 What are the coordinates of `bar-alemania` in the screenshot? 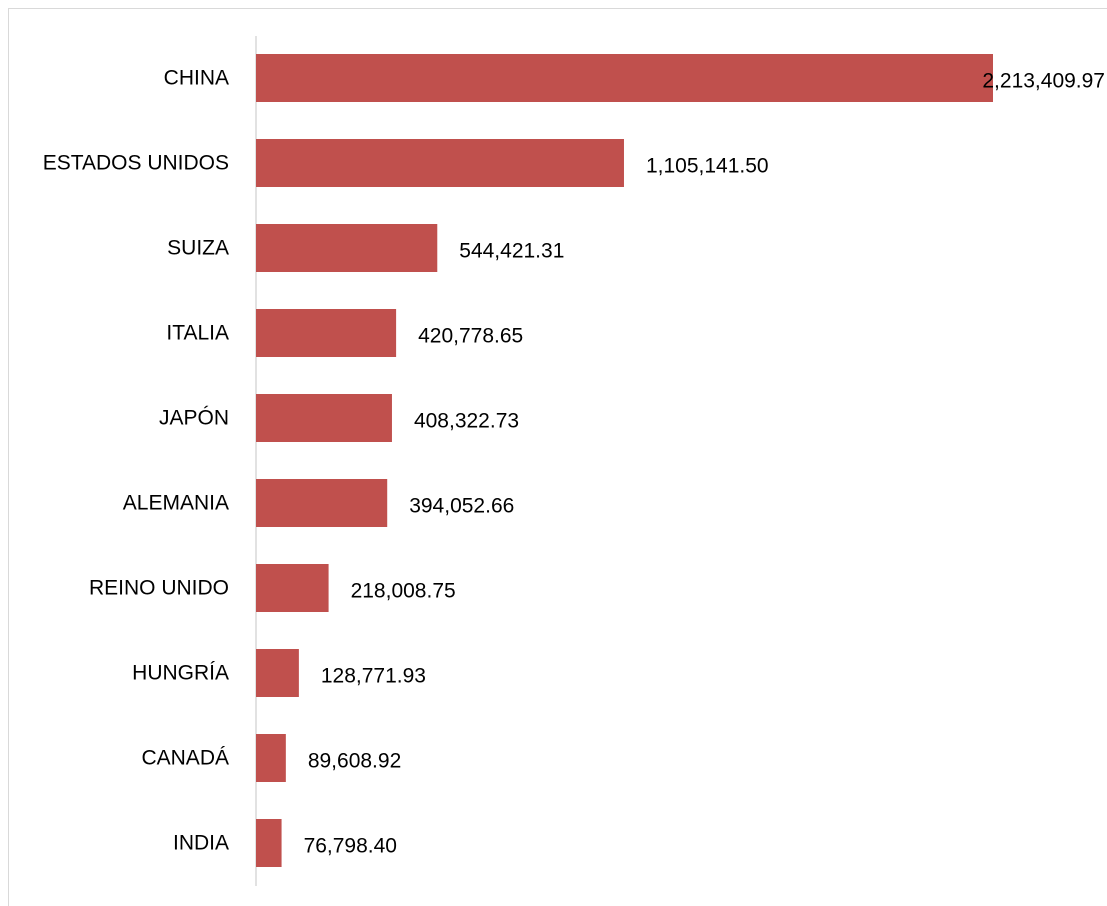 It's located at (322, 503).